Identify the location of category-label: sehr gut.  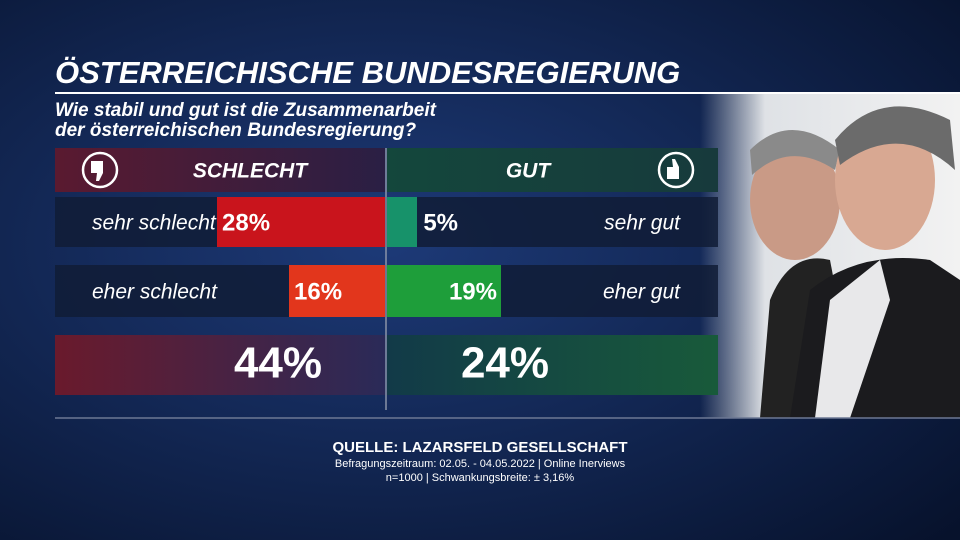
(642, 223).